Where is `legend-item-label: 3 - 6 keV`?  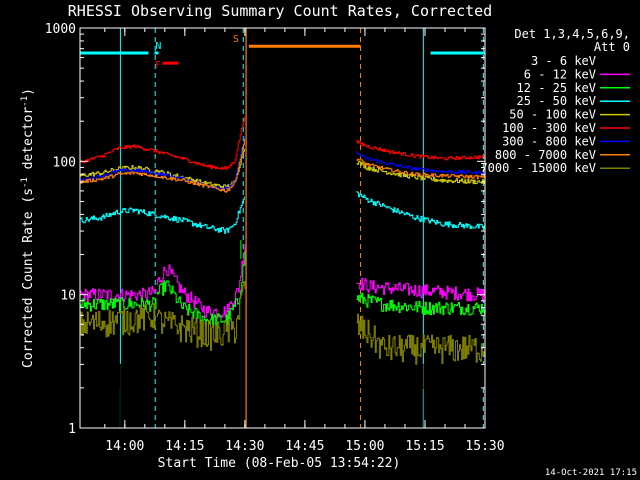
legend-item-label: 3 - 6 keV is located at coordinates (563, 61).